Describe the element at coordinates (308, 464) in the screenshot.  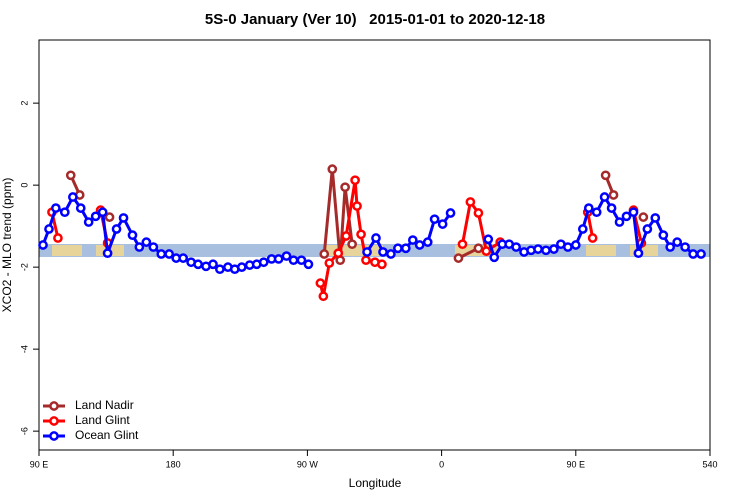
I see `x-tick-label: 90 W` at that location.